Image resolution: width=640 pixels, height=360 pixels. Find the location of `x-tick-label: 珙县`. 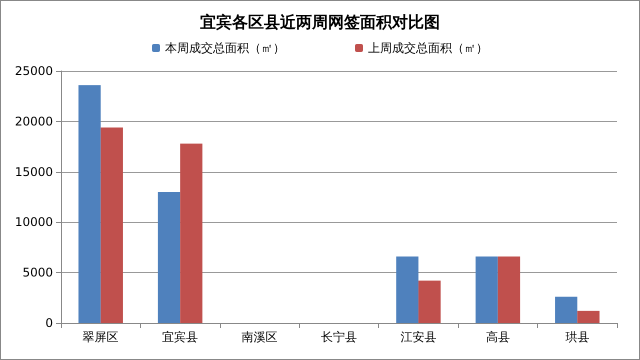

x-tick-label: 珙县 is located at coordinates (577, 337).